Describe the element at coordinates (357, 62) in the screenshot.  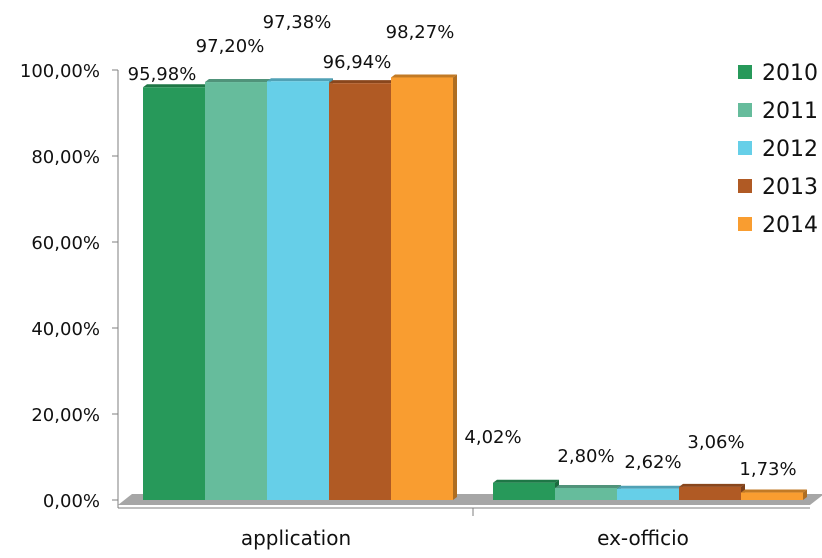
I see `data-label-2013-application: 96,94%` at that location.